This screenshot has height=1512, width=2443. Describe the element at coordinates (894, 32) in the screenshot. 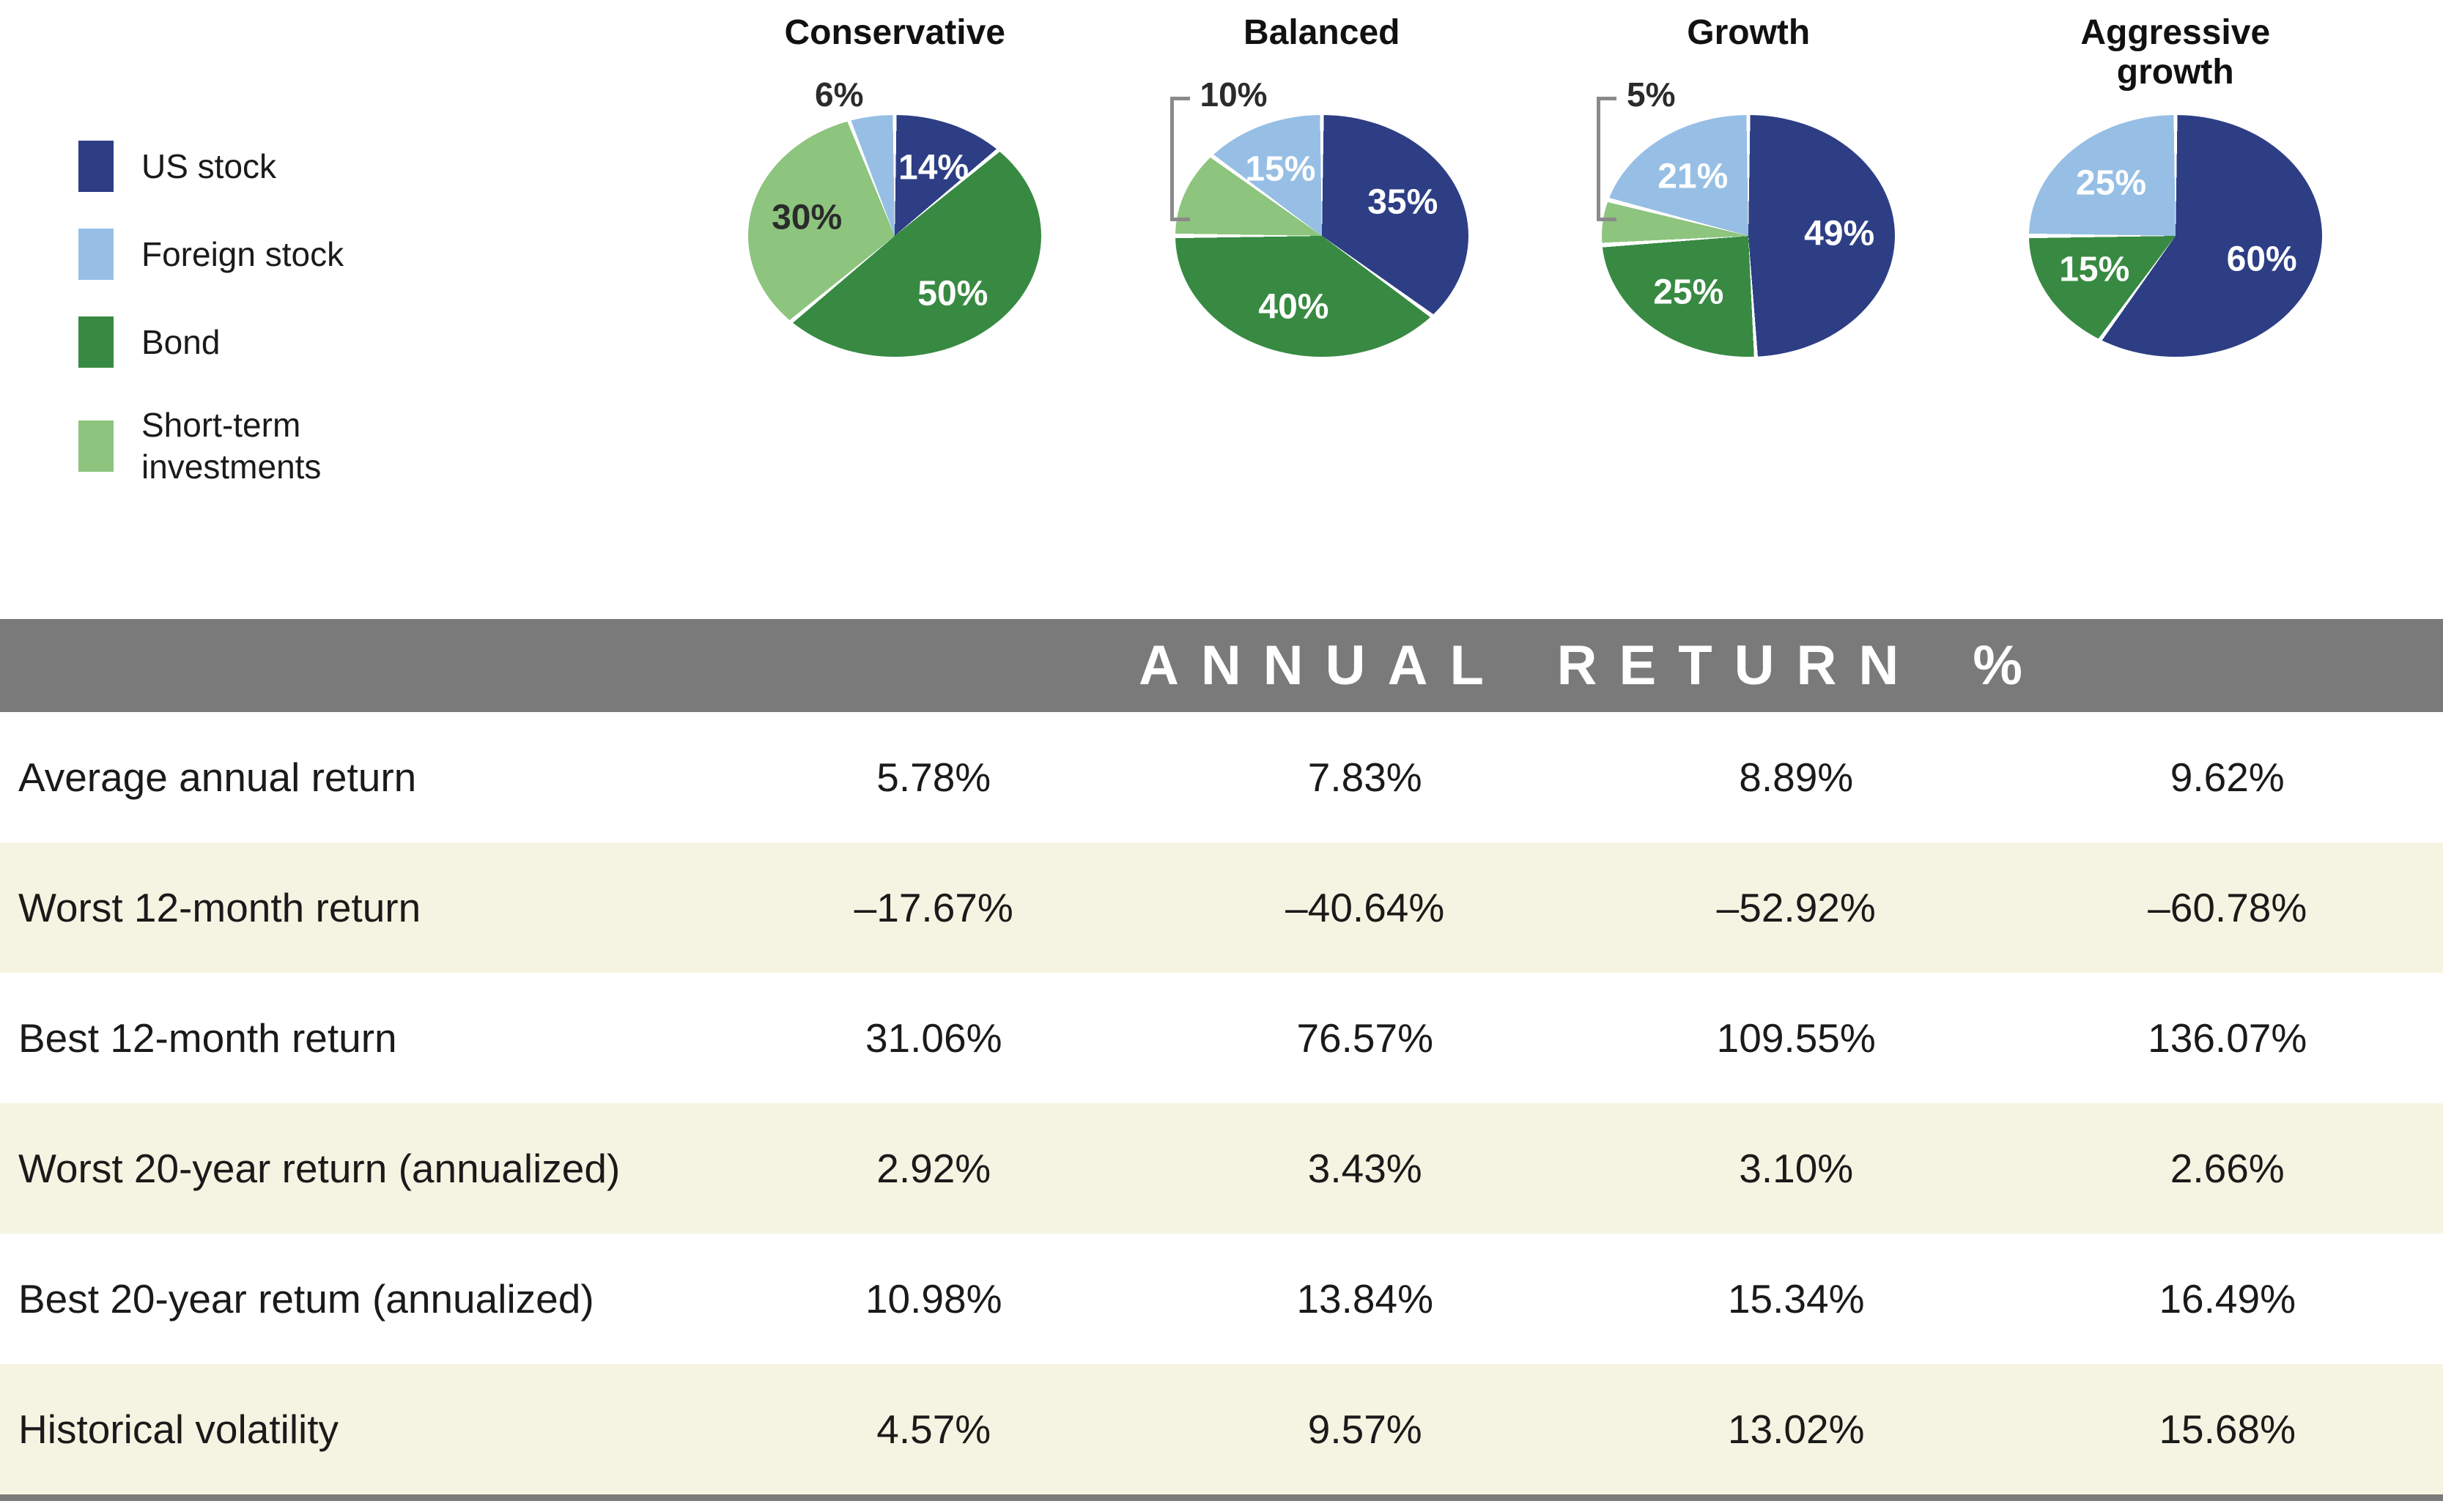

I see `pie-title: Conservative` at that location.